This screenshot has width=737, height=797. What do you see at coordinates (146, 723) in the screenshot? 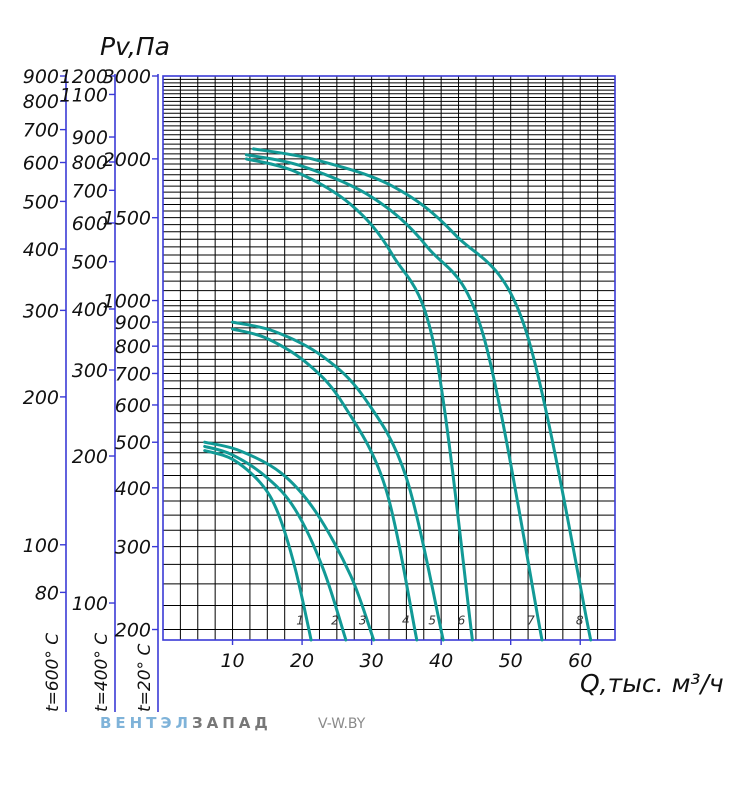
I see `brand-part1: ВЕНТЭЛ` at bounding box center [146, 723].